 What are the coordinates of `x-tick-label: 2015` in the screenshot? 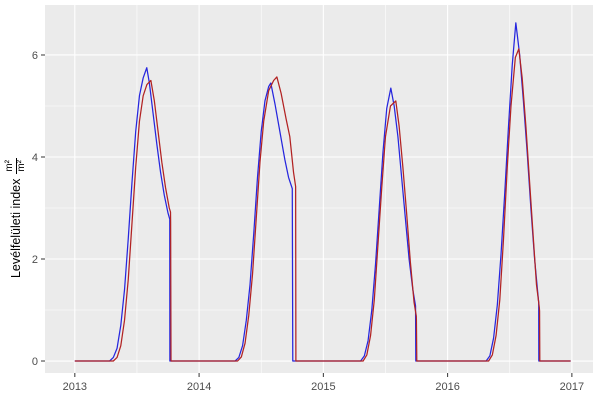 It's located at (323, 387).